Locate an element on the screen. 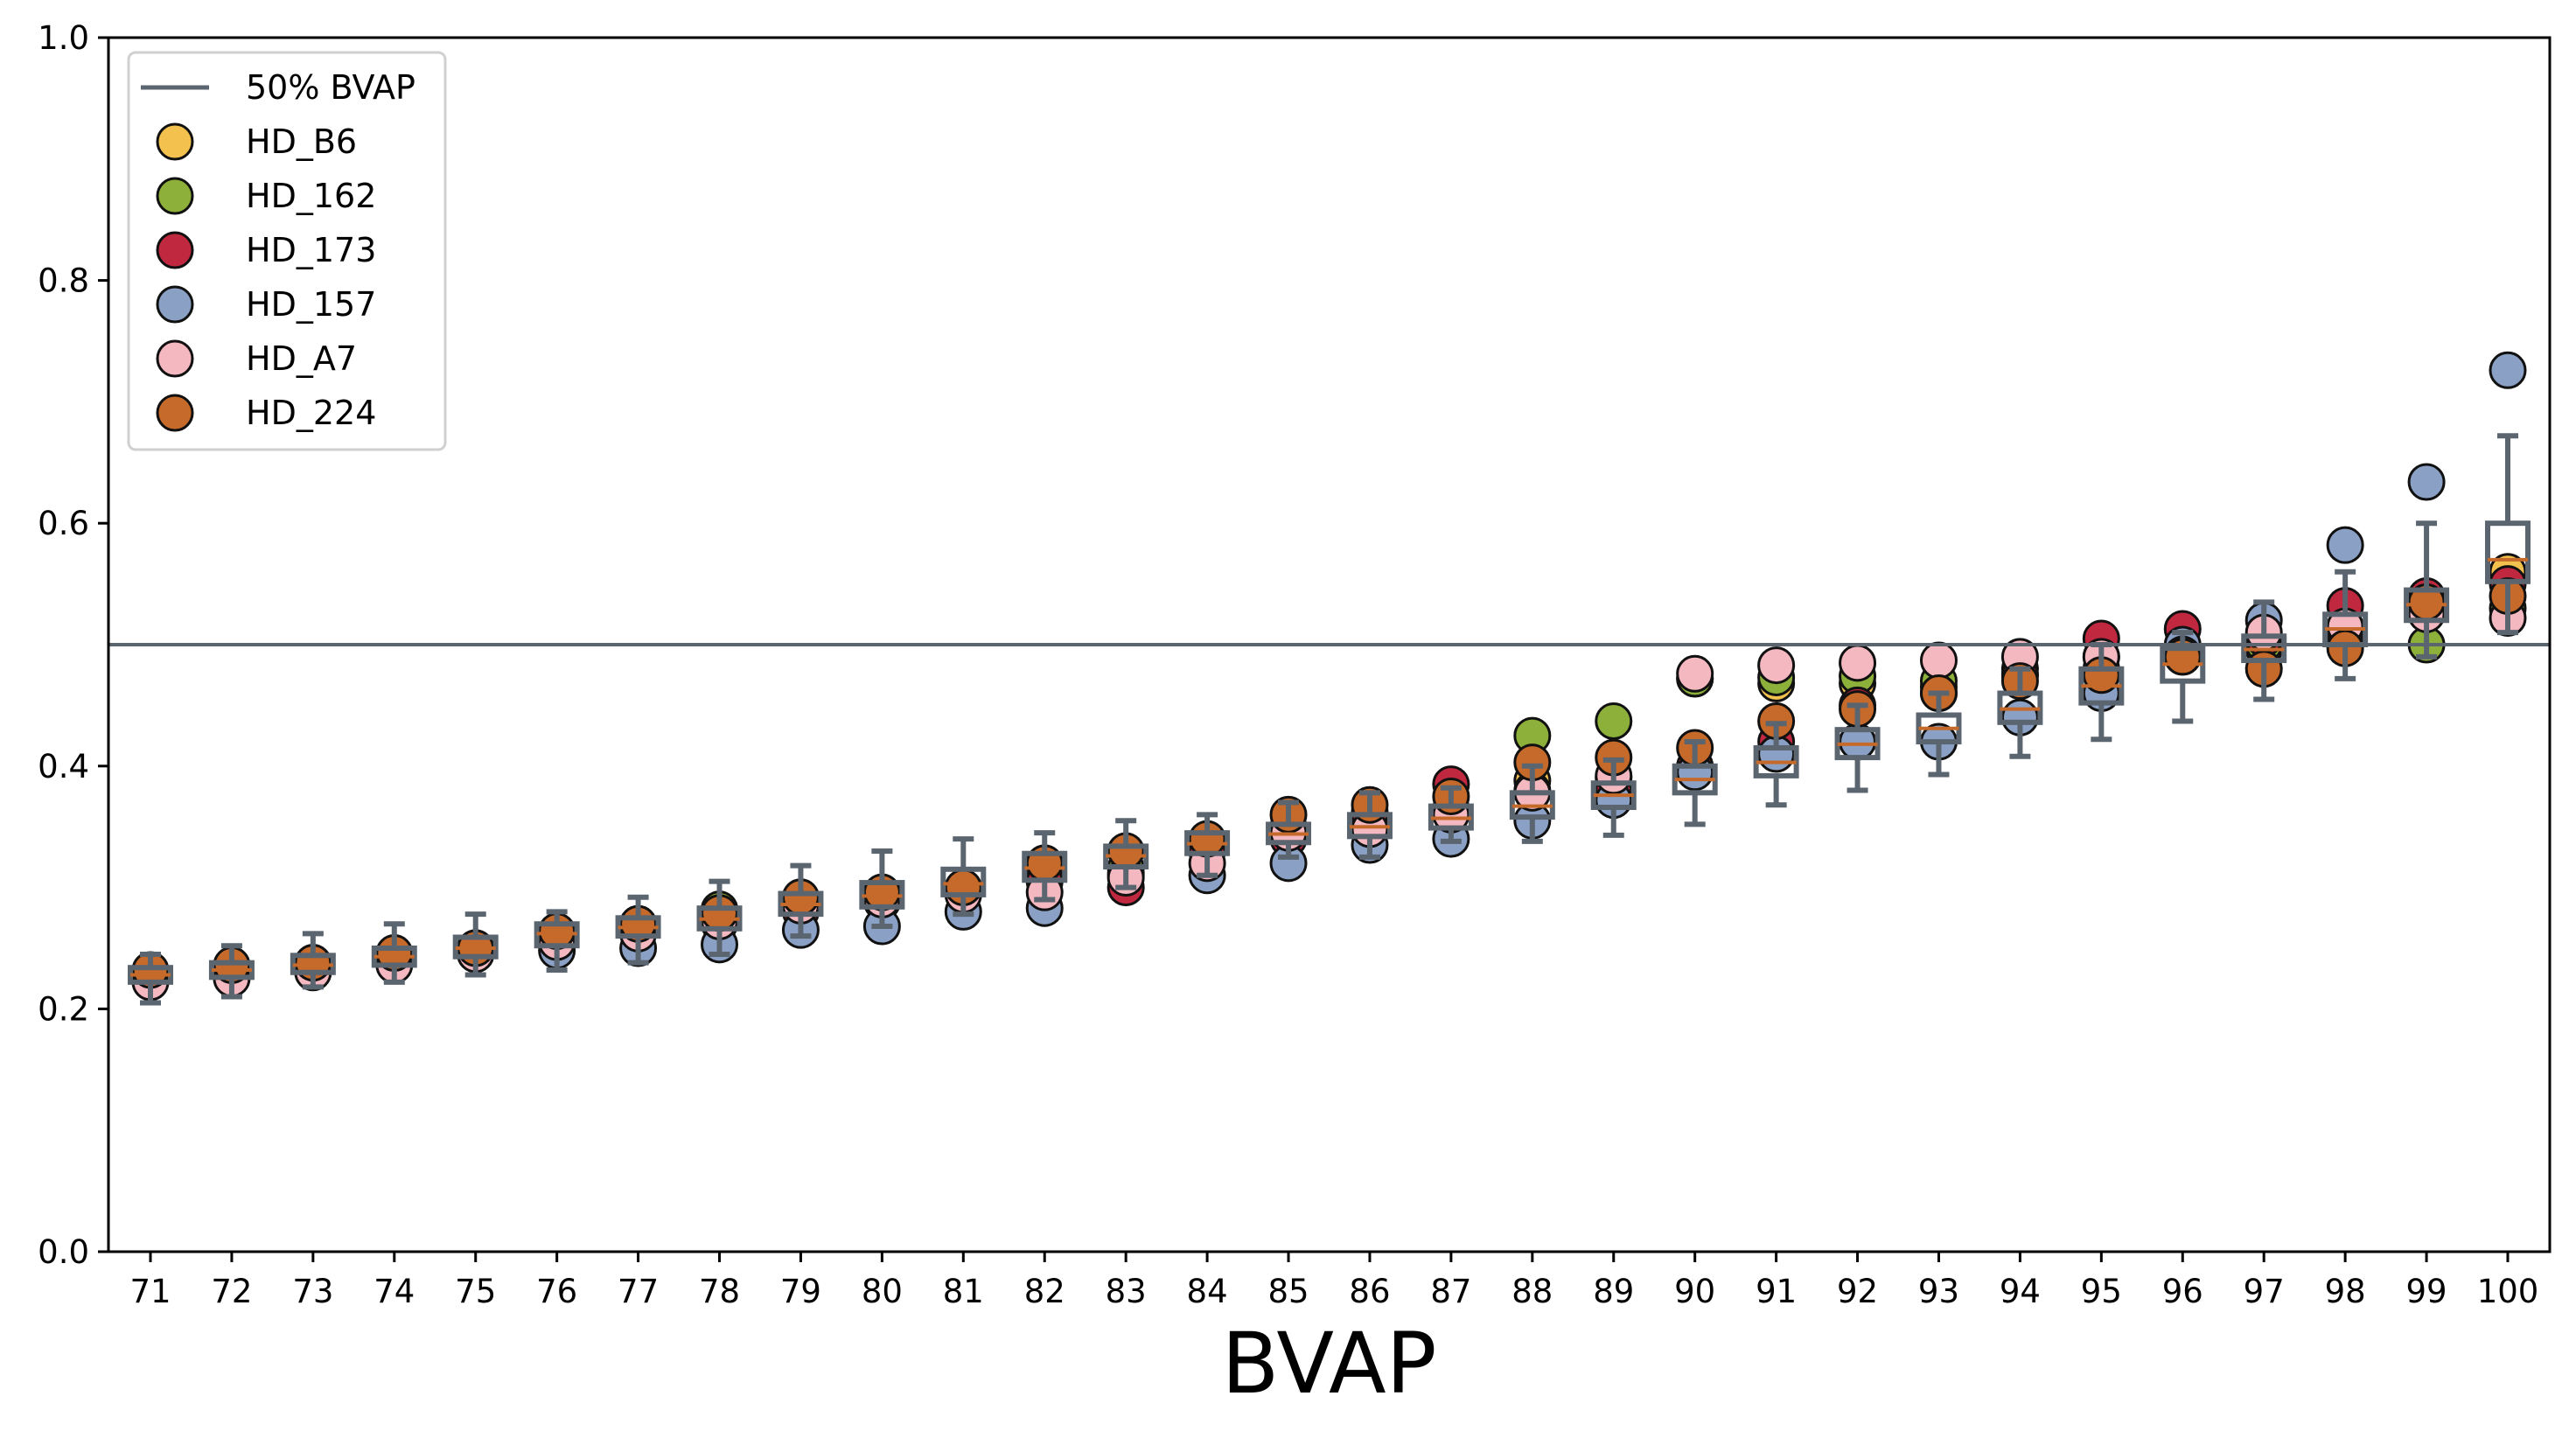 The image size is (2576, 1438). x-tick-label-88: 88 is located at coordinates (1532, 1291).